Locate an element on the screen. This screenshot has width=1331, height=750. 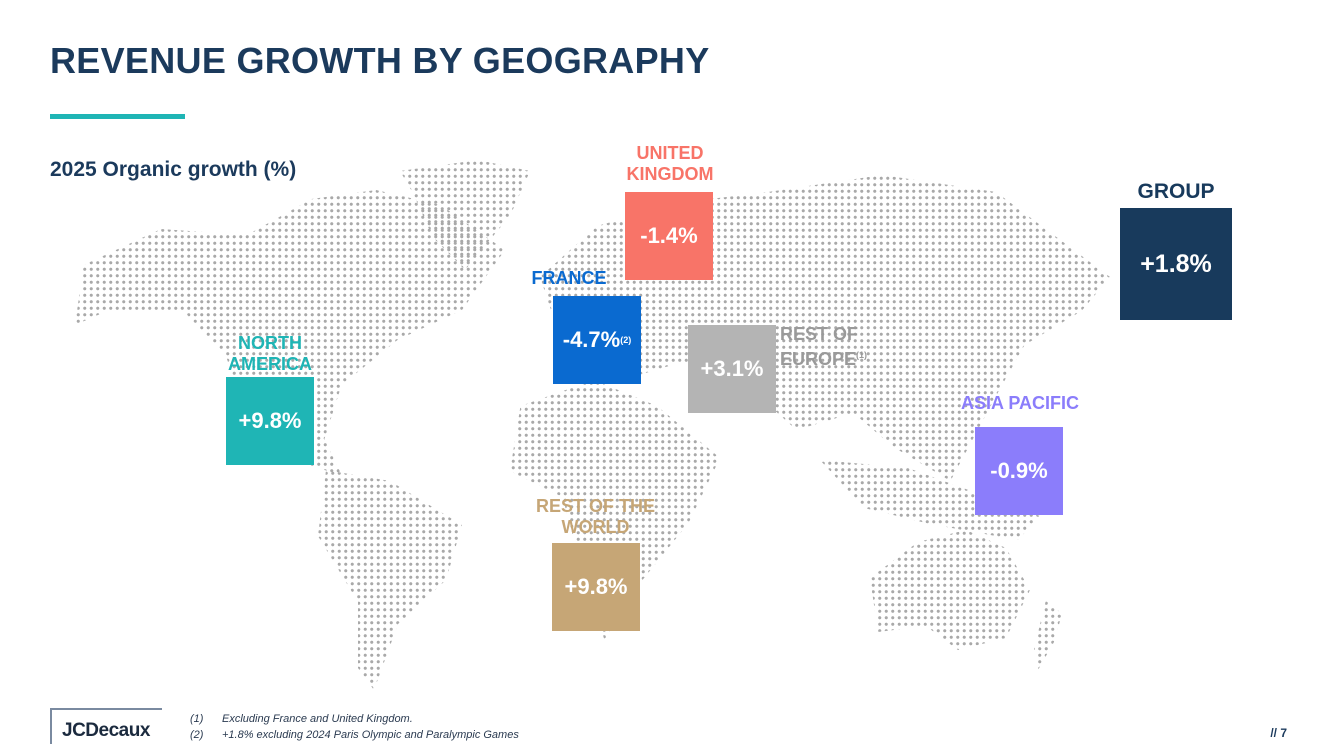
value-north-america: +9.8% is located at coordinates (270, 421).